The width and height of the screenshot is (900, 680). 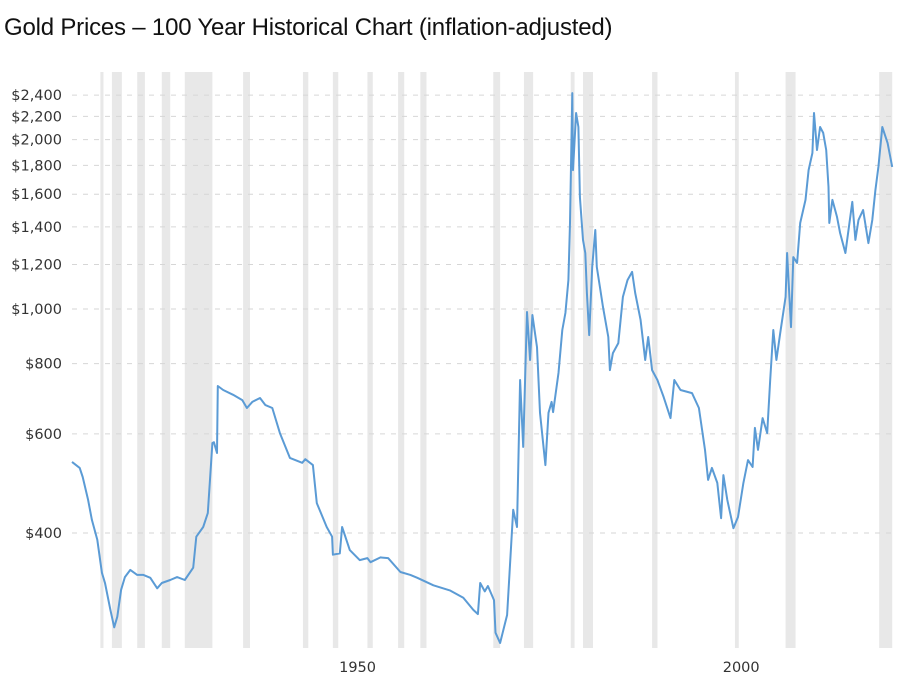 I want to click on y-tick-label: $1,600, so click(x=36, y=195).